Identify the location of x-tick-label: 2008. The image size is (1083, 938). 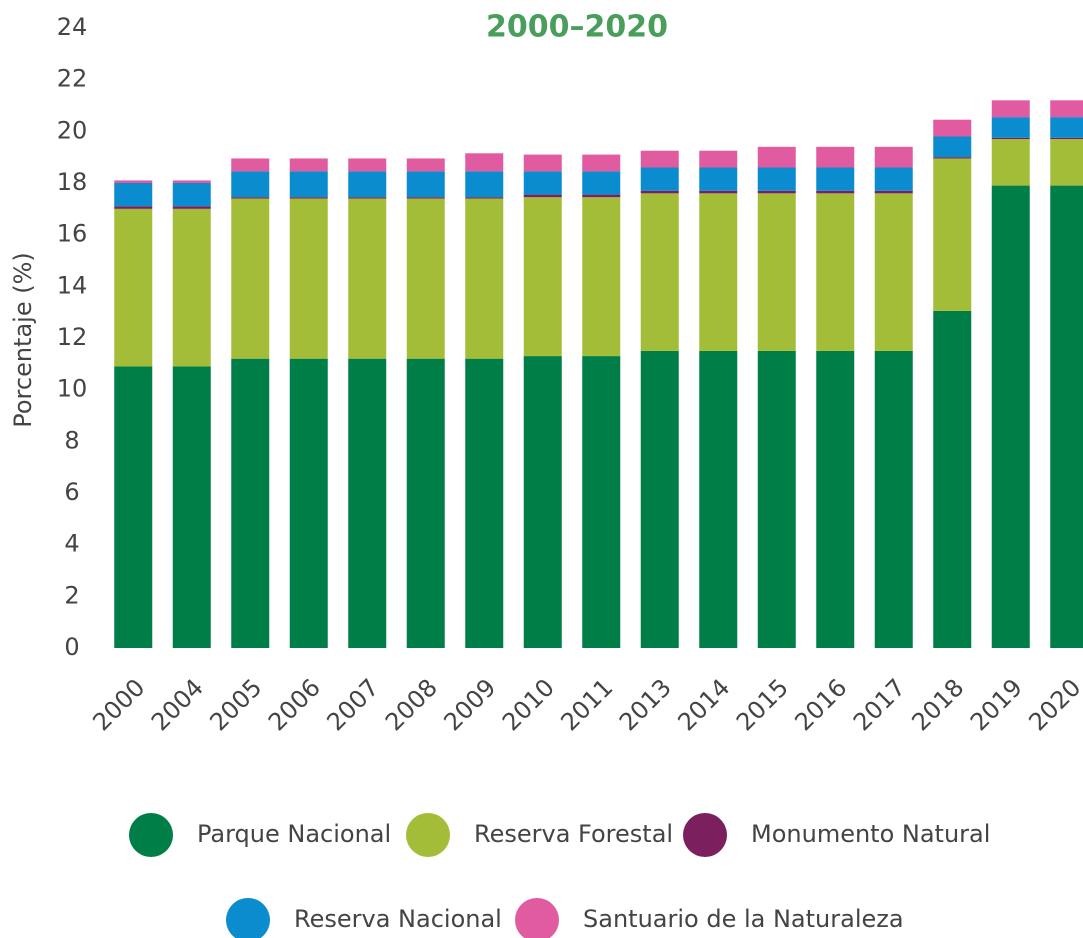
(411, 704).